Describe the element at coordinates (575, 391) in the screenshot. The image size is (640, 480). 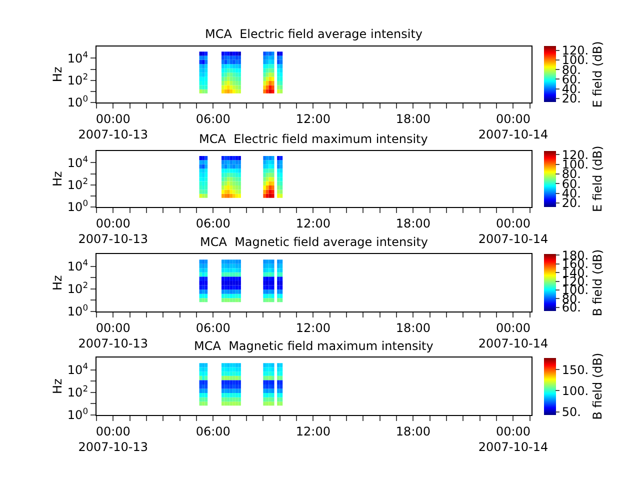
I see `color-bar-label: 100.` at that location.